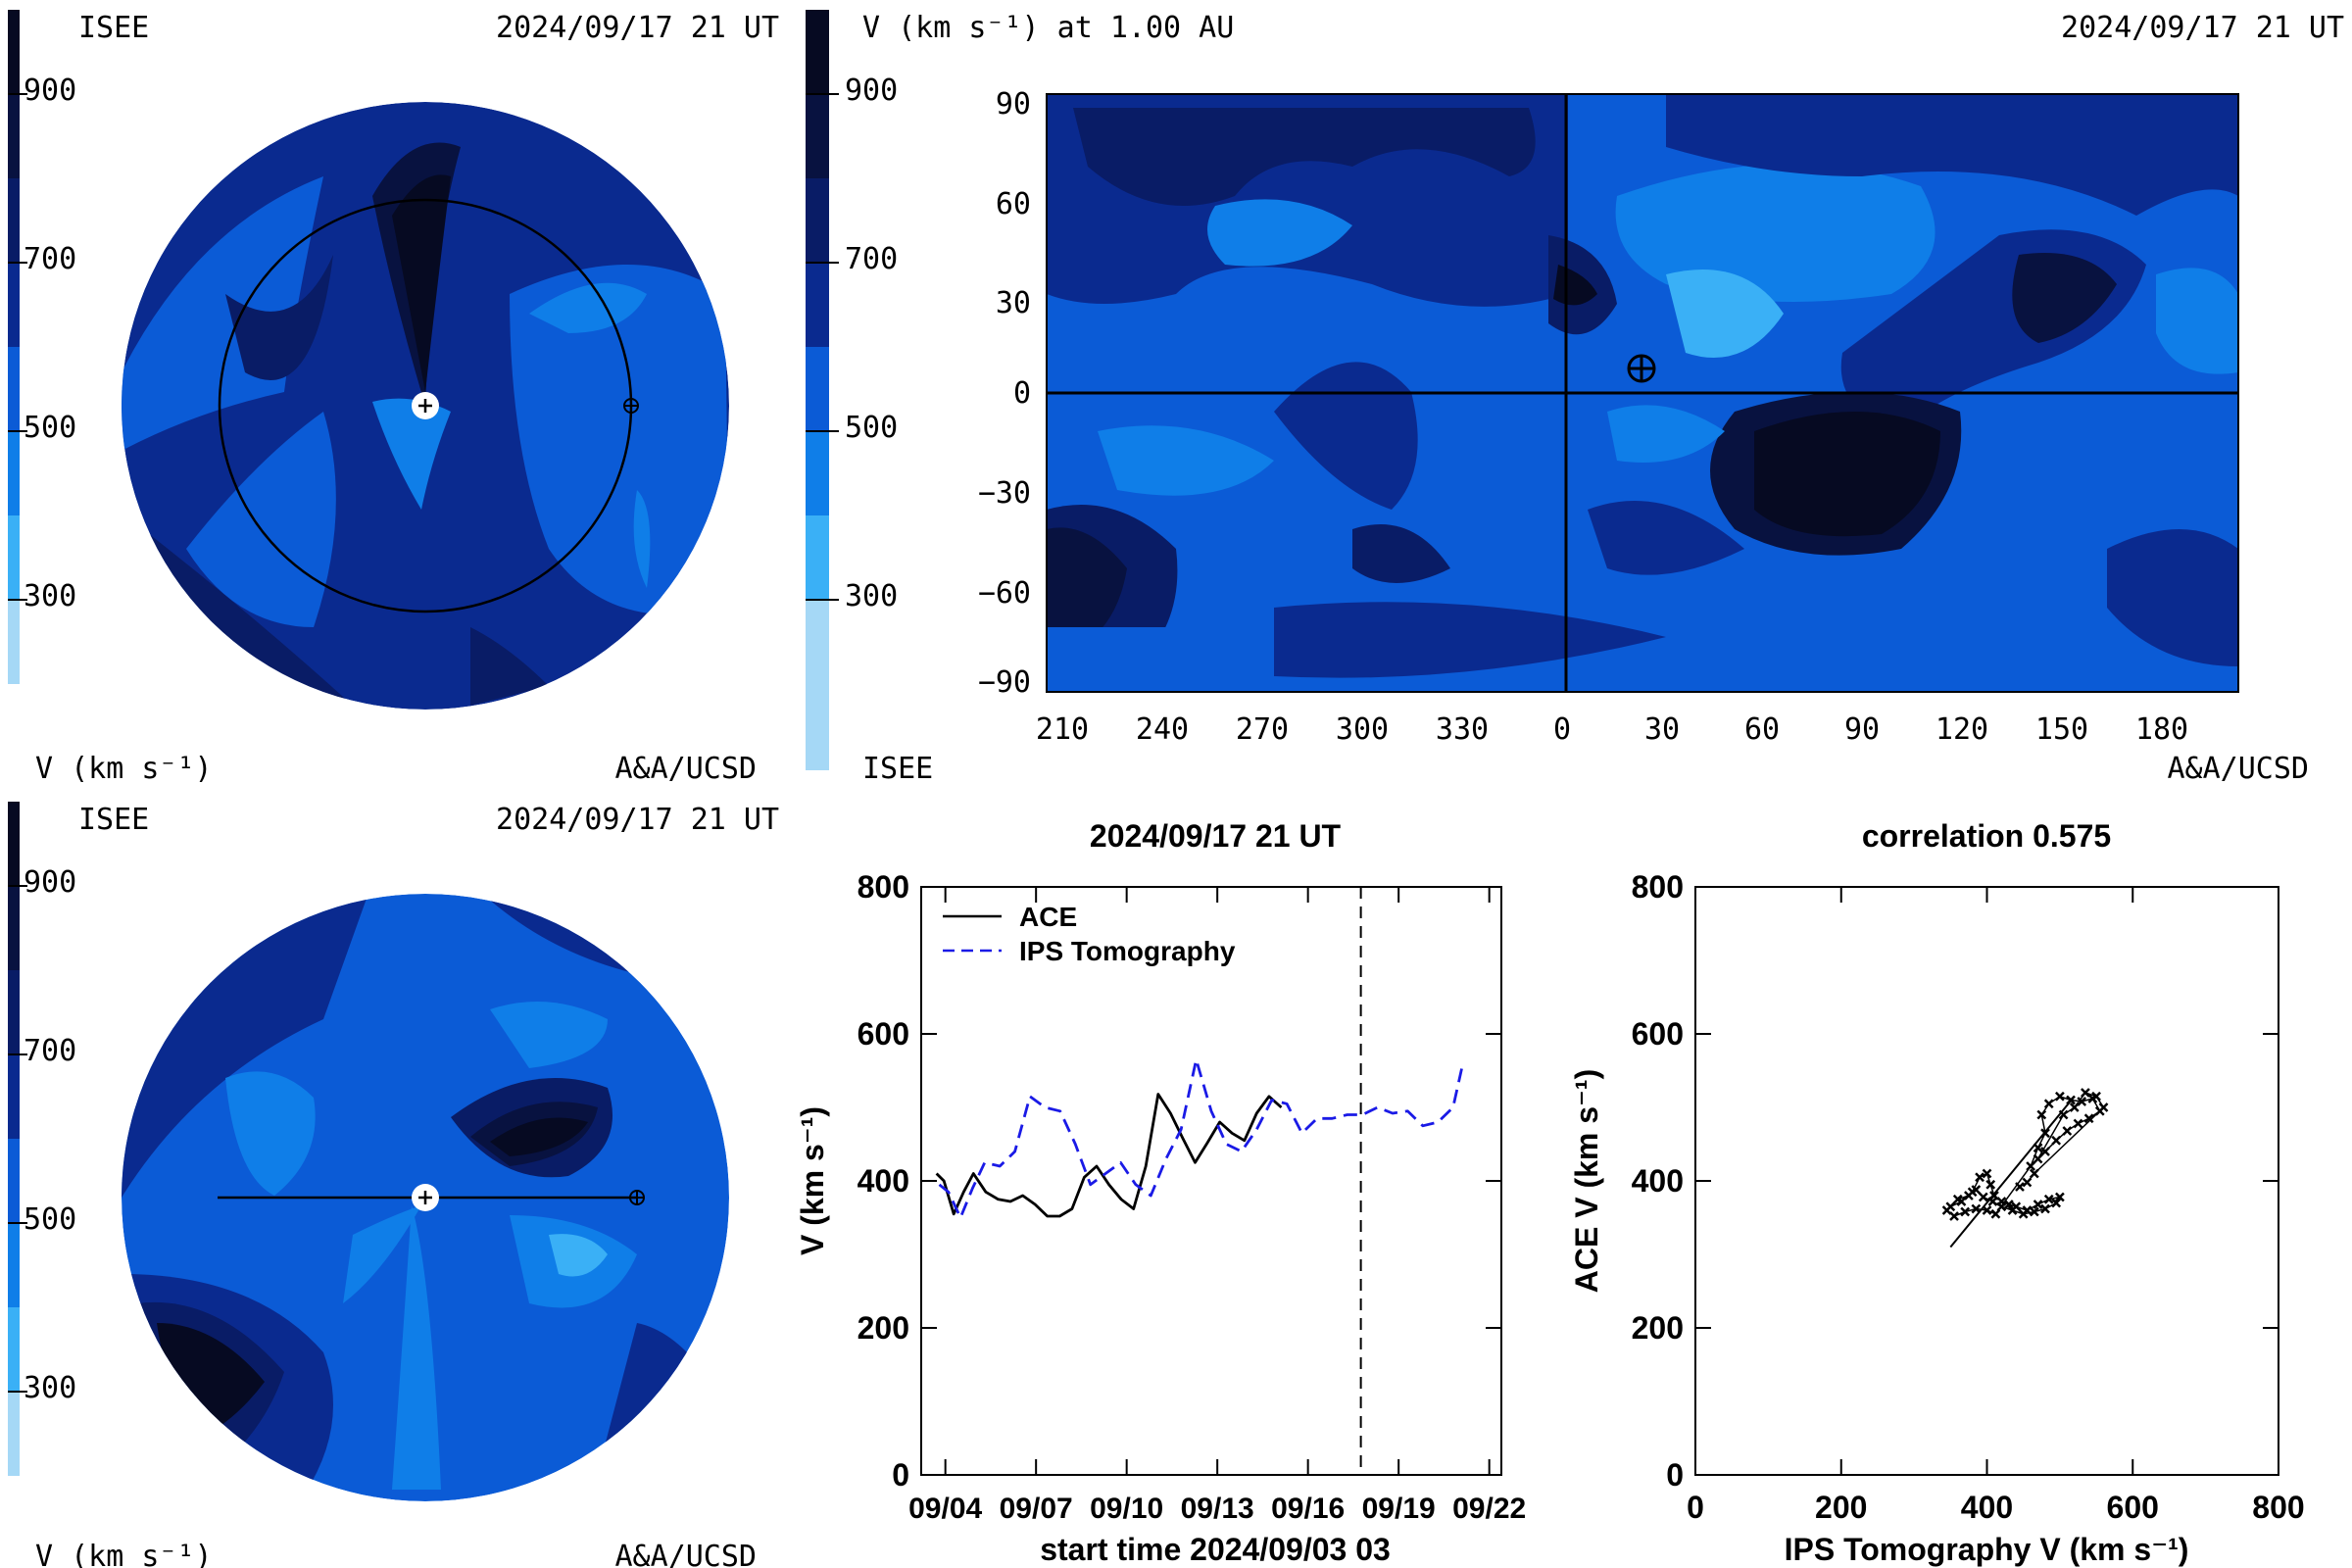  Describe the element at coordinates (2012, 1172) in the screenshot. I see `scatter-fit-line` at that location.